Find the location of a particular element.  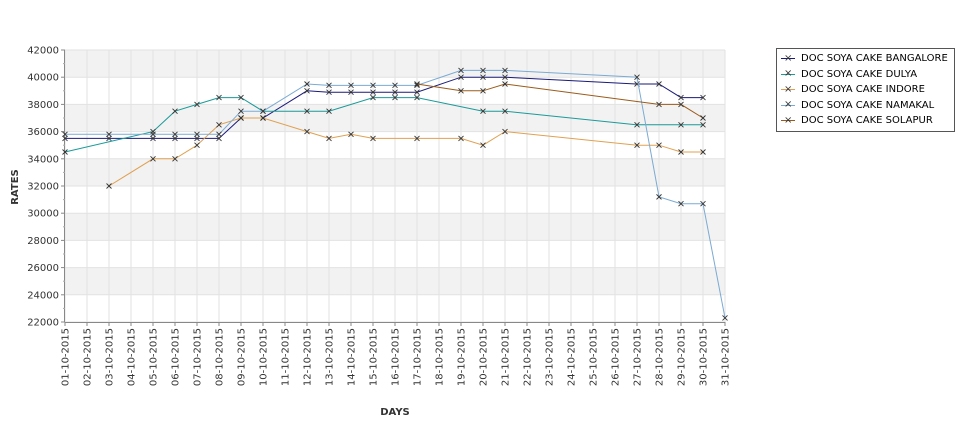

x-tick-label: 22-10-2015 is located at coordinates (528, 357).